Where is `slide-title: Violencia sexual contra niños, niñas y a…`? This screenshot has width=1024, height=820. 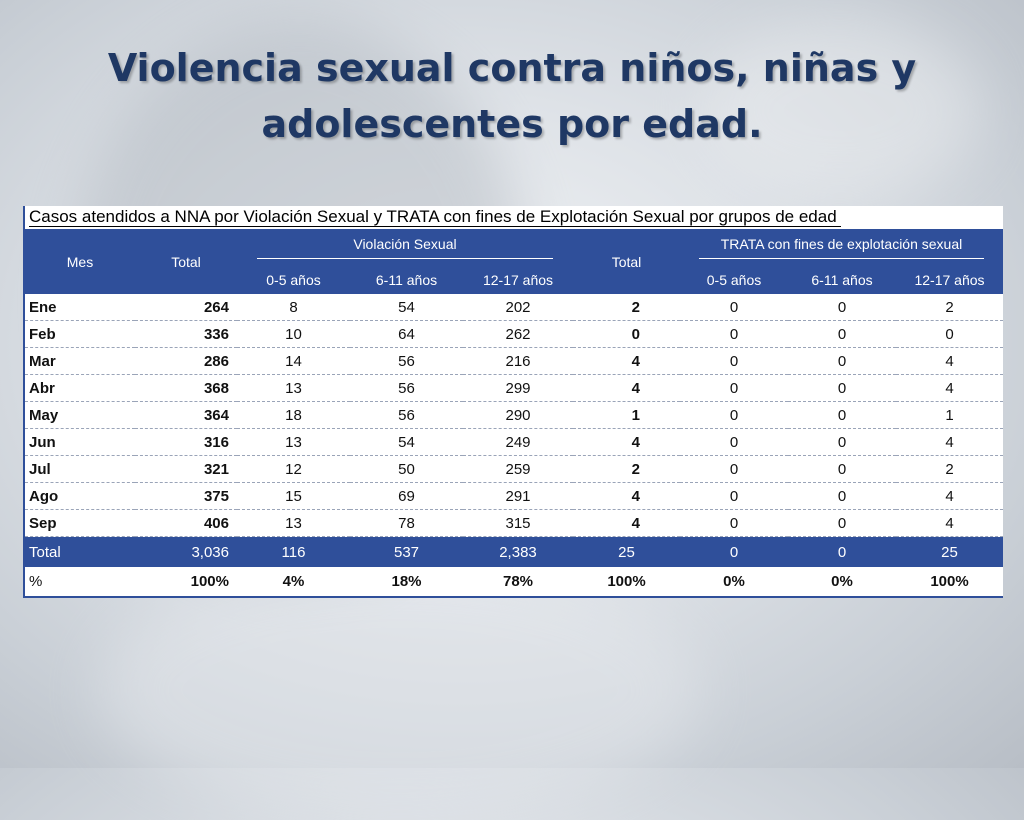 slide-title: Violencia sexual contra niños, niñas y a… is located at coordinates (512, 96).